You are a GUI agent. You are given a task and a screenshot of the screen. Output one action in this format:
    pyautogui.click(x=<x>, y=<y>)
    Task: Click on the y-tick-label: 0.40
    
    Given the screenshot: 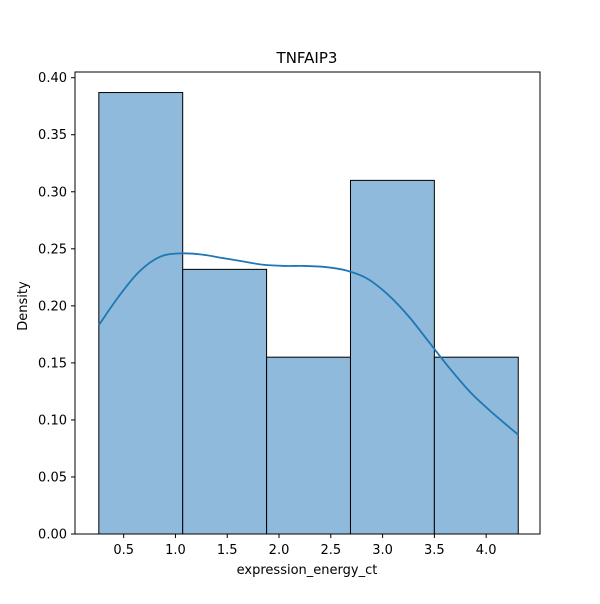 What is the action you would take?
    pyautogui.click(x=52, y=78)
    